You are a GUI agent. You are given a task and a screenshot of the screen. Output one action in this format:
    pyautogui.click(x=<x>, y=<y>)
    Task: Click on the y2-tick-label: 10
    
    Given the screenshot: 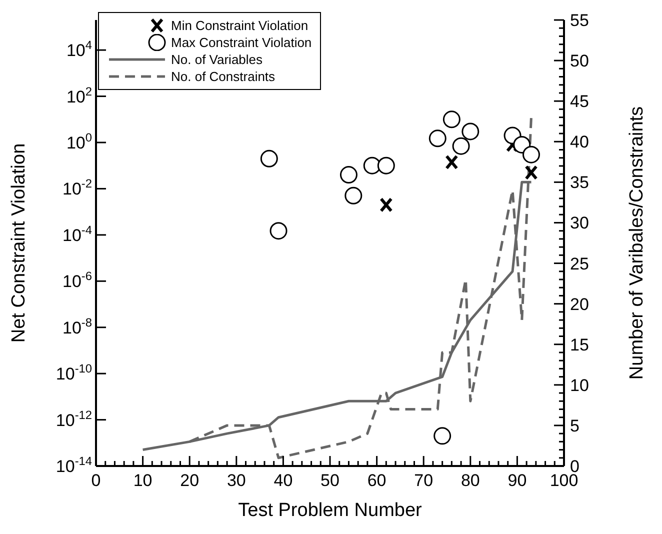 What is the action you would take?
    pyautogui.click(x=579, y=385)
    